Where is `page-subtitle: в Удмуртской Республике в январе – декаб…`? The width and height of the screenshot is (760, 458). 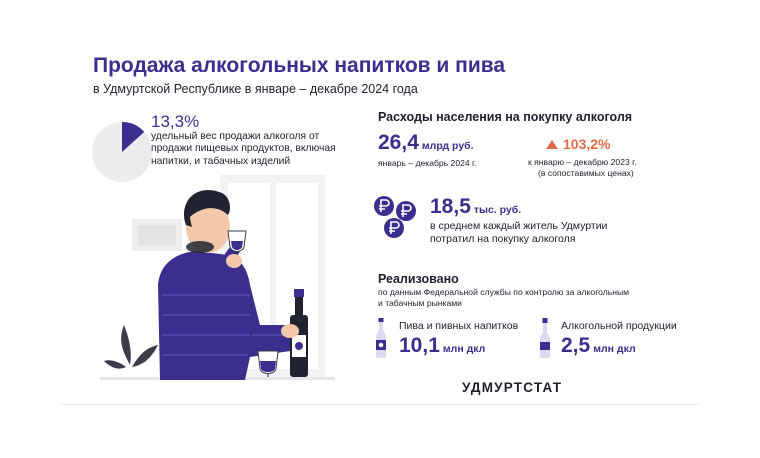 page-subtitle: в Удмуртской Республике в январе – декаб… is located at coordinates (255, 89).